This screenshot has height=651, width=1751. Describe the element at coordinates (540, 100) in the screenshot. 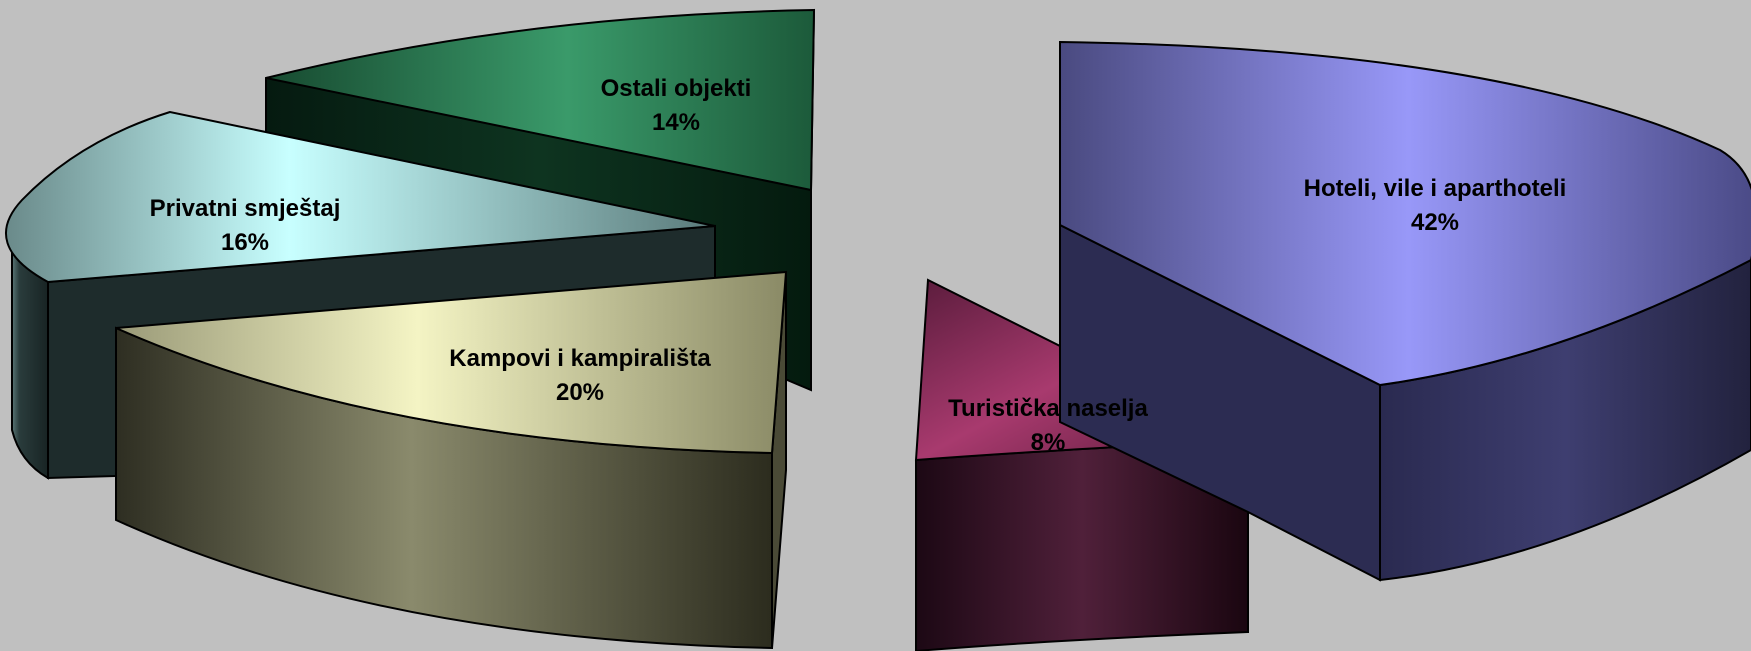

I see `slice-ostali-objekti-top` at that location.